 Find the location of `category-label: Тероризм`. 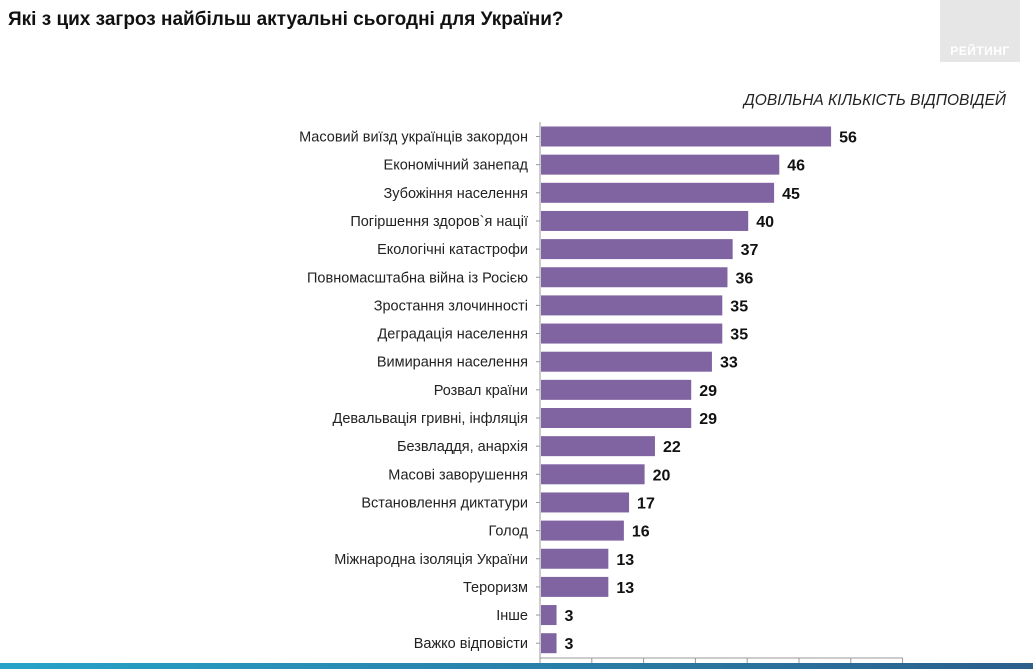

category-label: Тероризм is located at coordinates (495, 588).